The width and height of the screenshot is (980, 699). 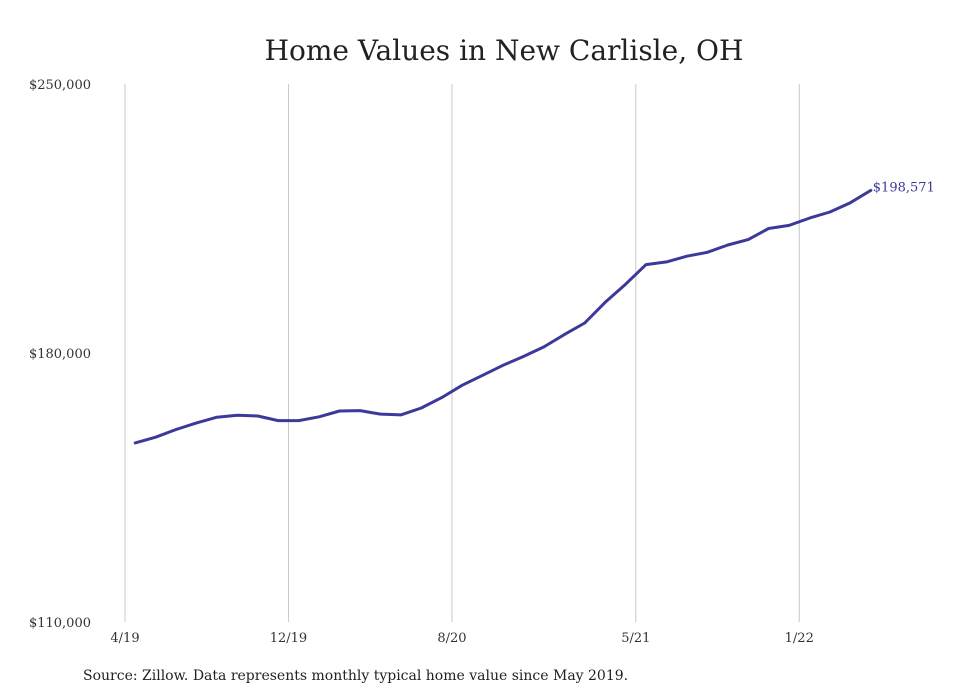 I want to click on x-tick-label: 1/22, so click(x=799, y=638).